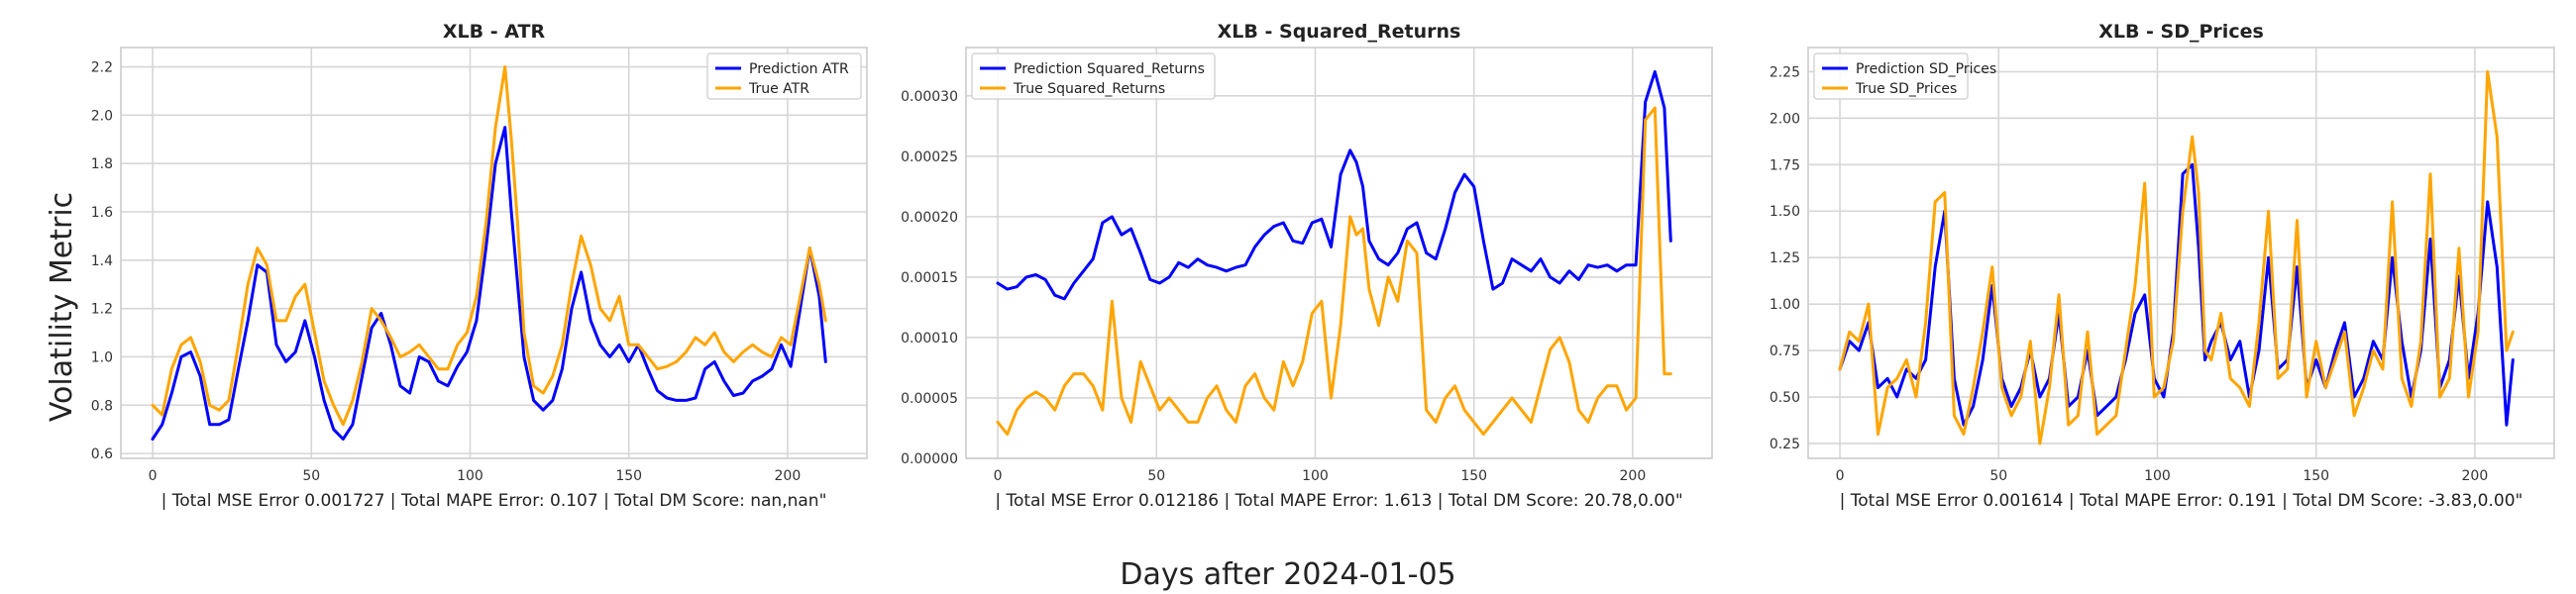  Describe the element at coordinates (102, 116) in the screenshot. I see `y-tick-label: 2.0` at that location.